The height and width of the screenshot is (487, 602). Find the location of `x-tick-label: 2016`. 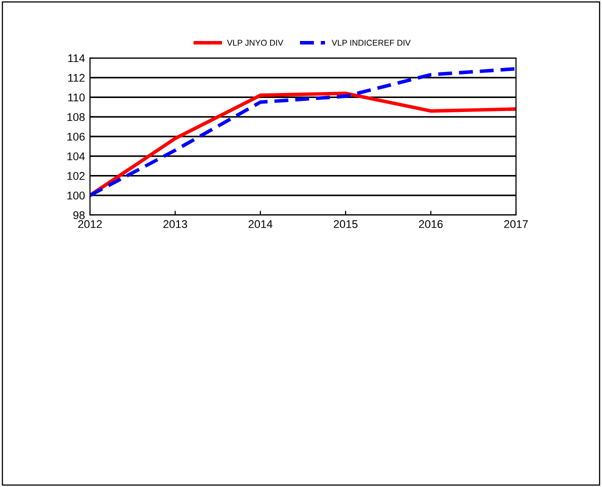

x-tick-label: 2016 is located at coordinates (431, 224).